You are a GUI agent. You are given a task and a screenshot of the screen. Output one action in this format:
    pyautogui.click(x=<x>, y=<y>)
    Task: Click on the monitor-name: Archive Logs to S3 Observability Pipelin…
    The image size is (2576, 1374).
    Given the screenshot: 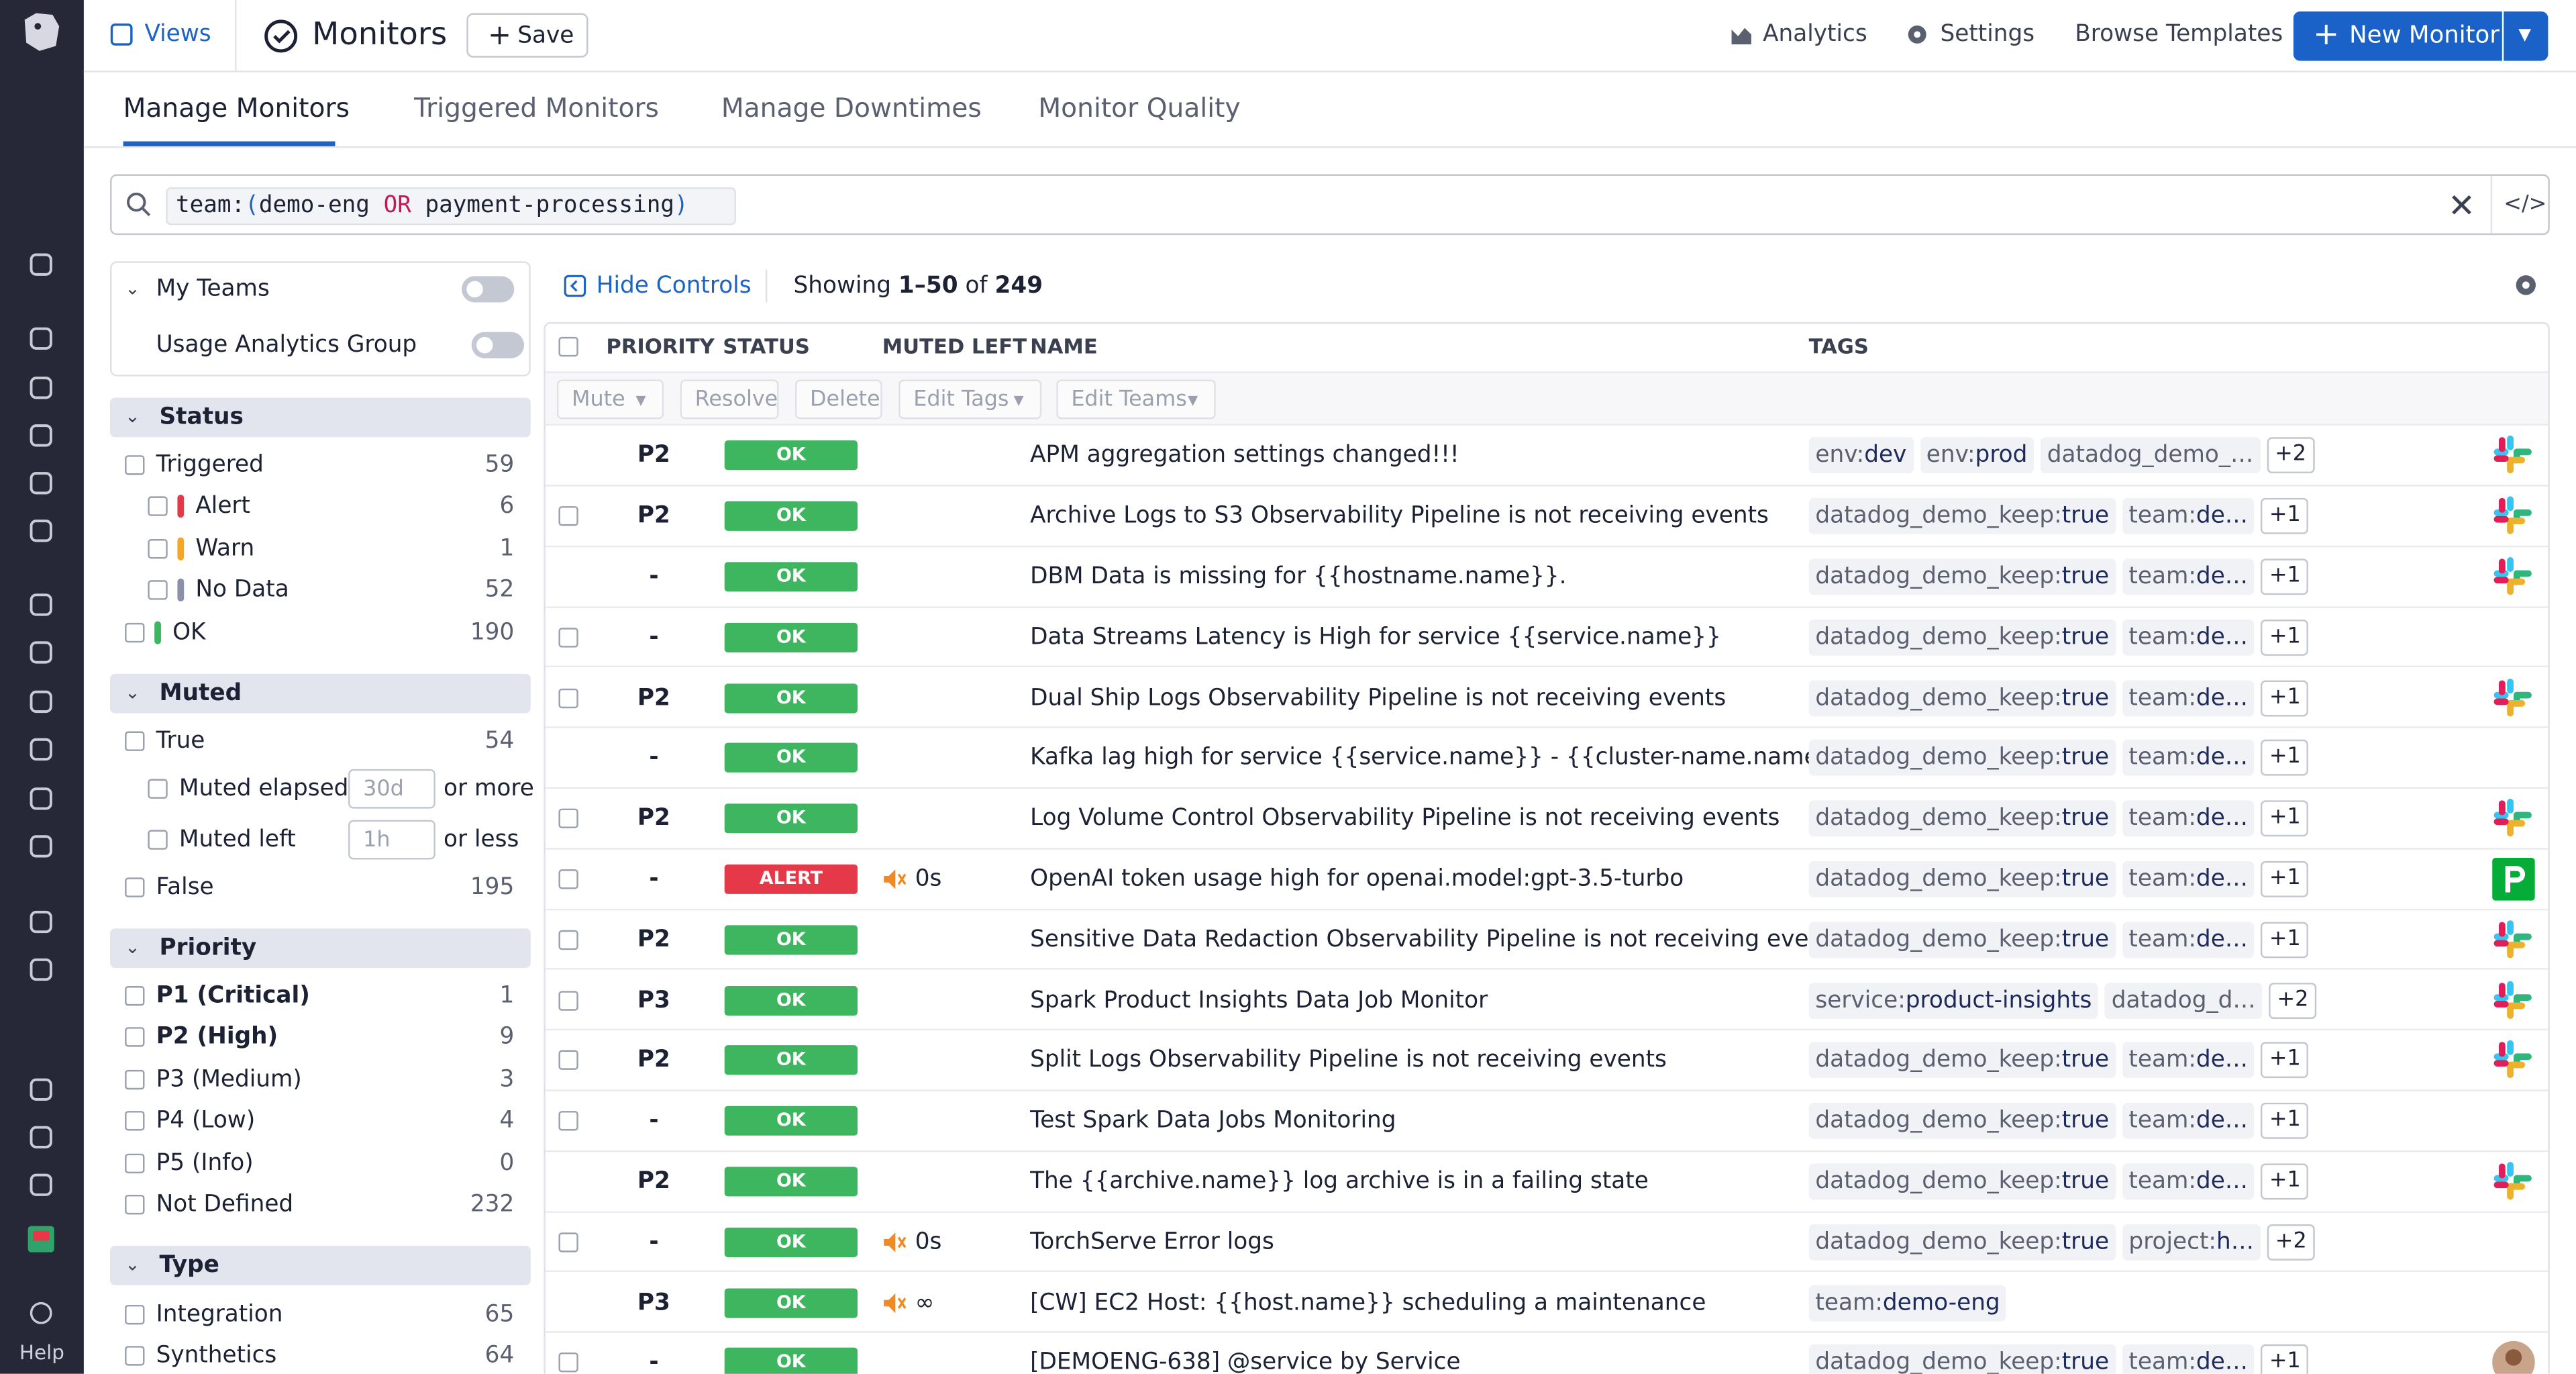 What is the action you would take?
    pyautogui.click(x=1399, y=516)
    